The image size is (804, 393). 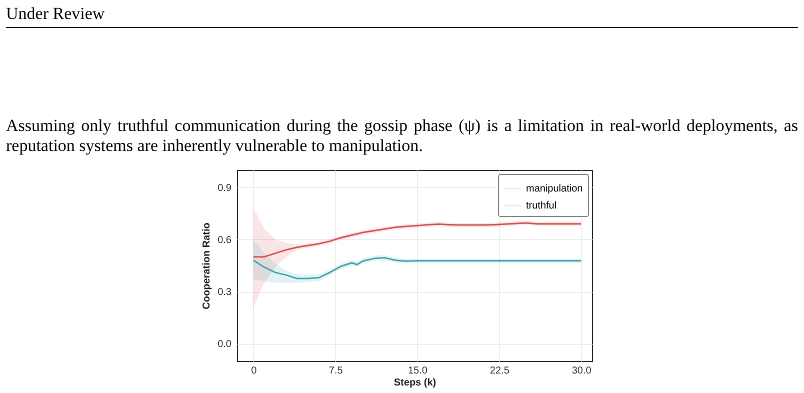 I want to click on legend-label: truthful, so click(x=541, y=206).